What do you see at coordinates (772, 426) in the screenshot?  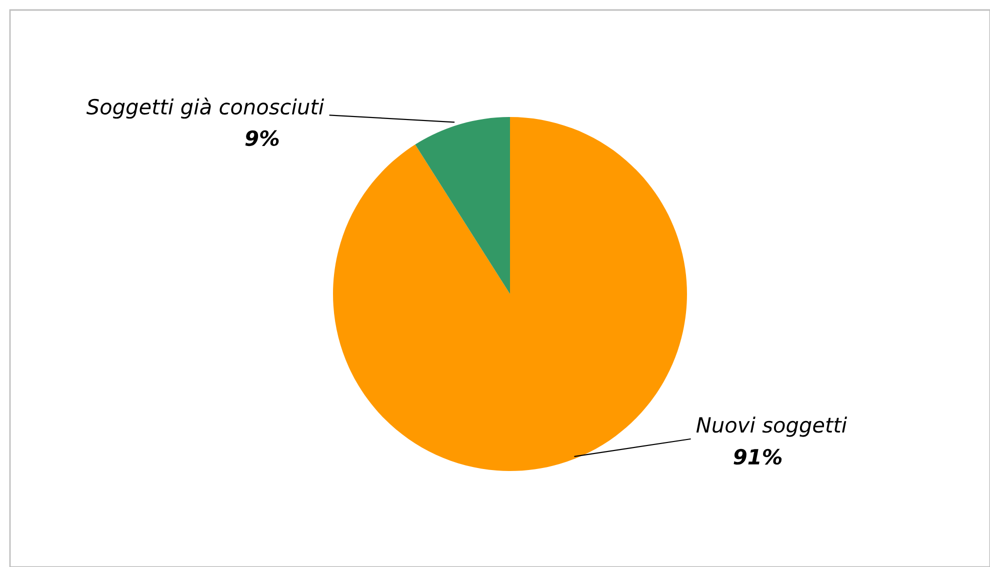 I see `slice-label: Nuovi soggetti` at bounding box center [772, 426].